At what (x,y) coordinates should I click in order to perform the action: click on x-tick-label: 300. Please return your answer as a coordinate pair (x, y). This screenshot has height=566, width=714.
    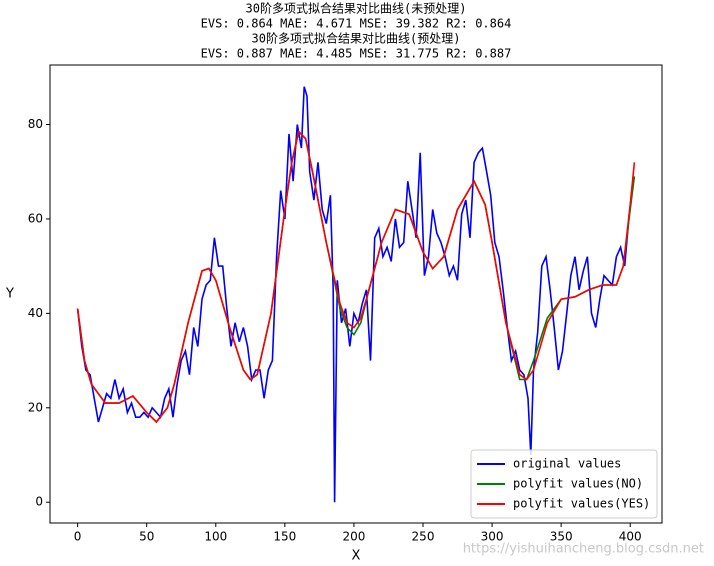
    Looking at the image, I should click on (492, 537).